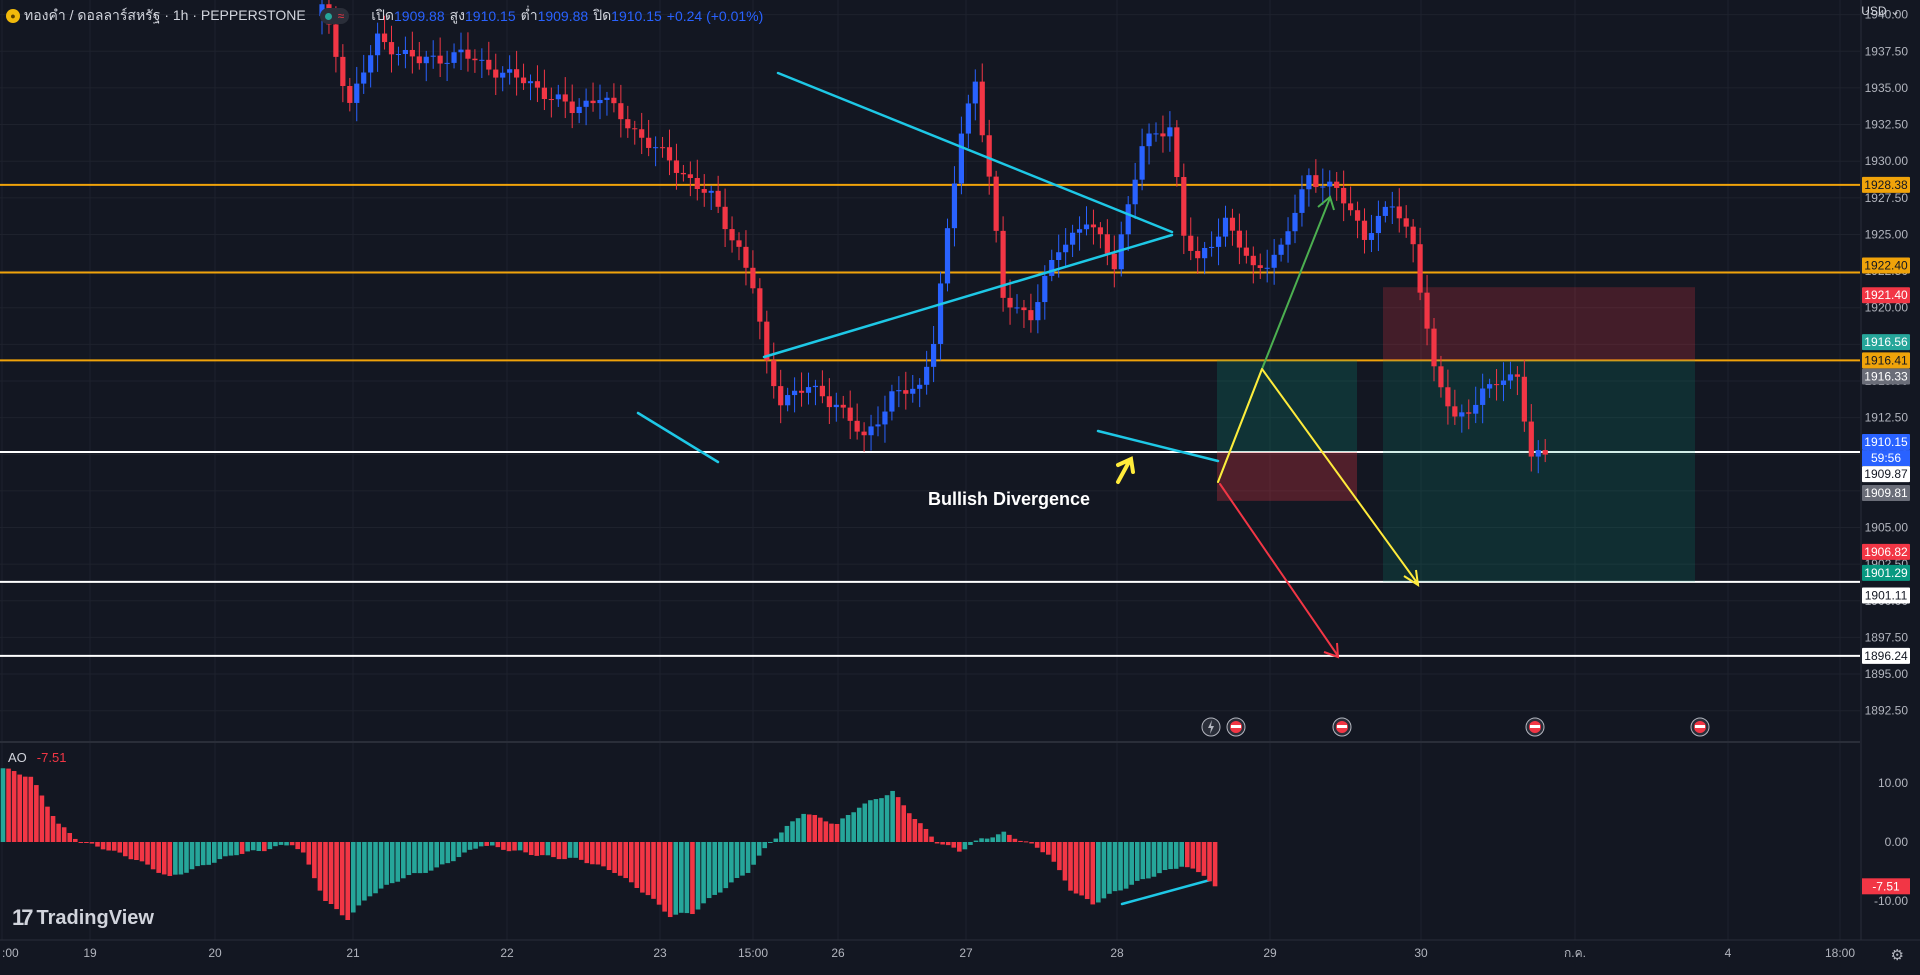  I want to click on arrow-head-down, so click(1331, 650).